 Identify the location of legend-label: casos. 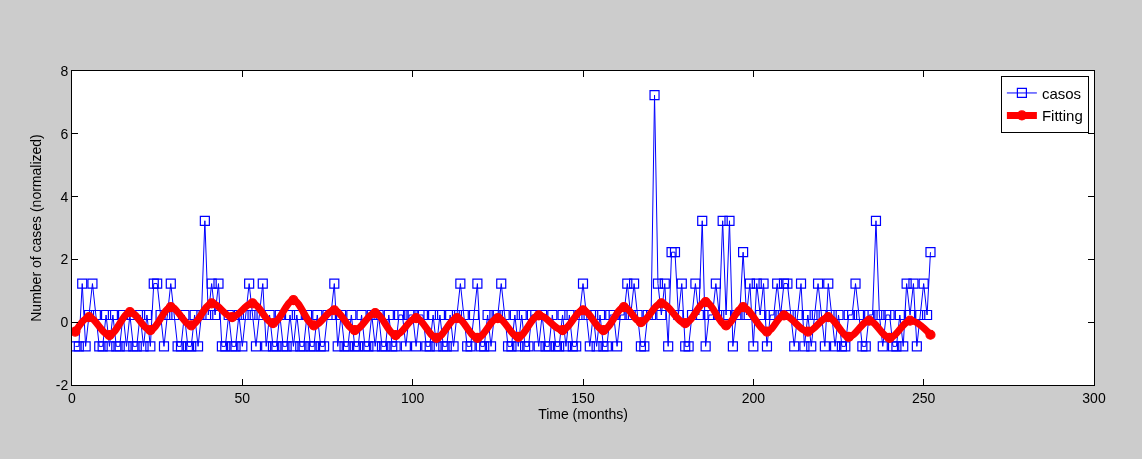
(1061, 93).